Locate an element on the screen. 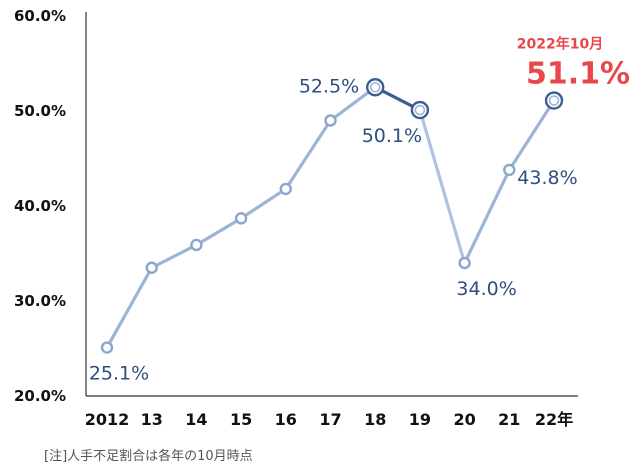  x-tick-label: 15 is located at coordinates (241, 419).